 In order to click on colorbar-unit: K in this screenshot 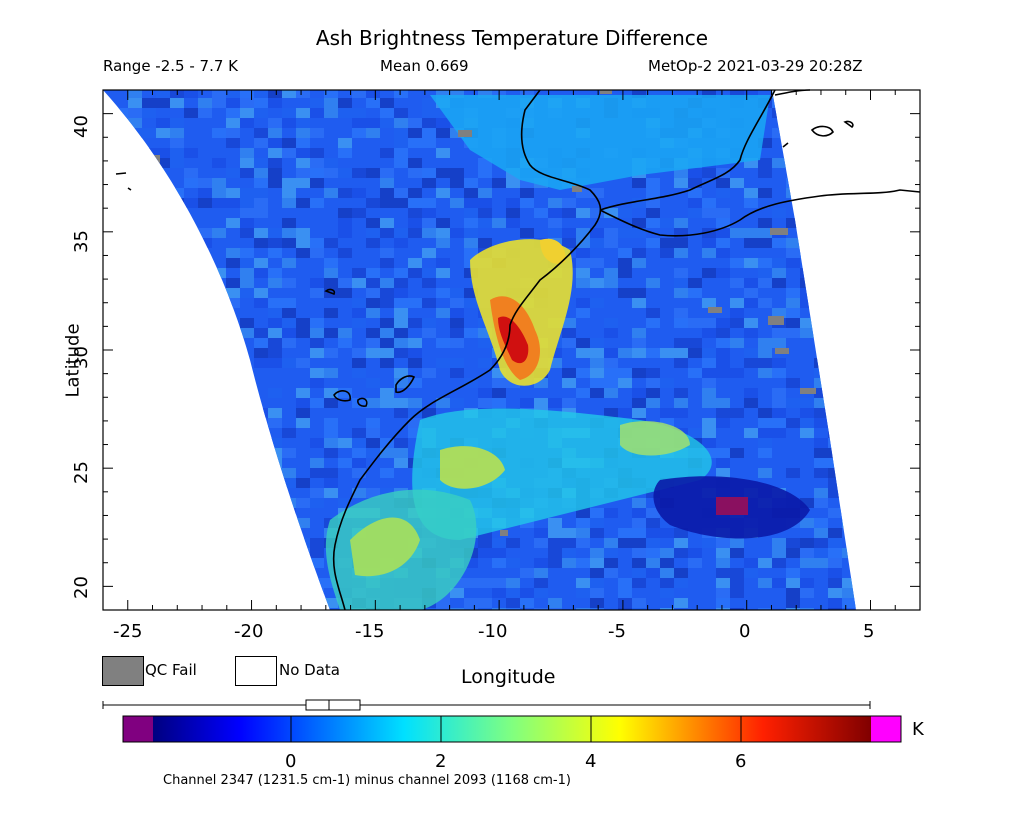, I will do `click(918, 729)`.